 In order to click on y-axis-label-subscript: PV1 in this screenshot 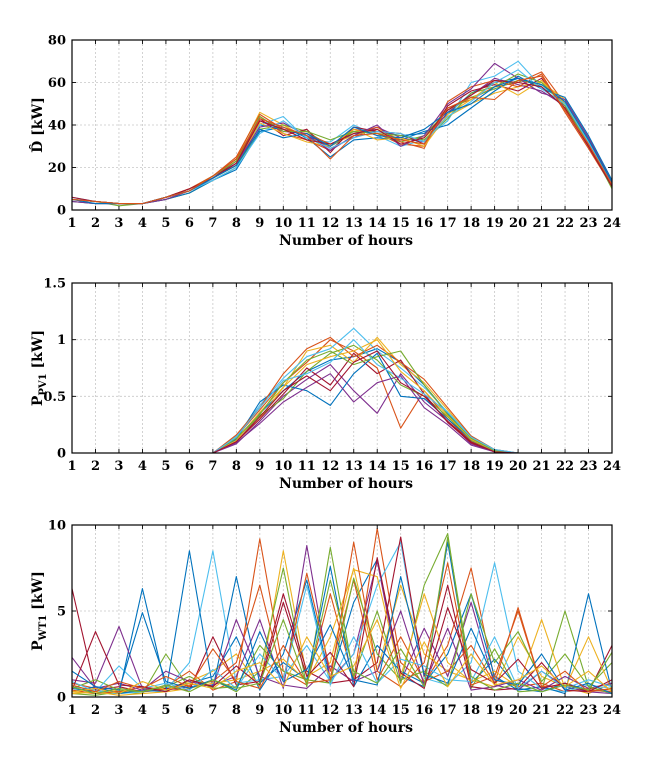, I will do `click(43, 384)`.